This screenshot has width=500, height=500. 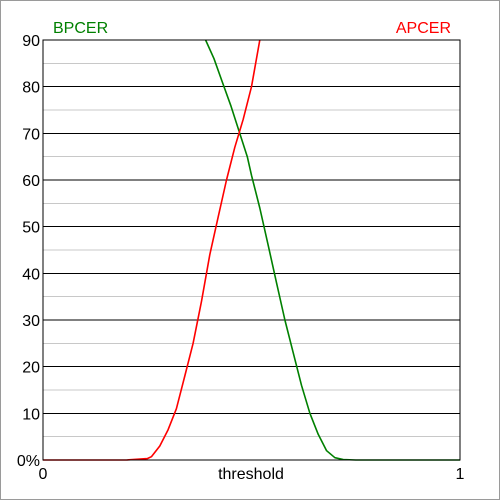 I want to click on y-tick-label: 10, so click(x=31, y=414).